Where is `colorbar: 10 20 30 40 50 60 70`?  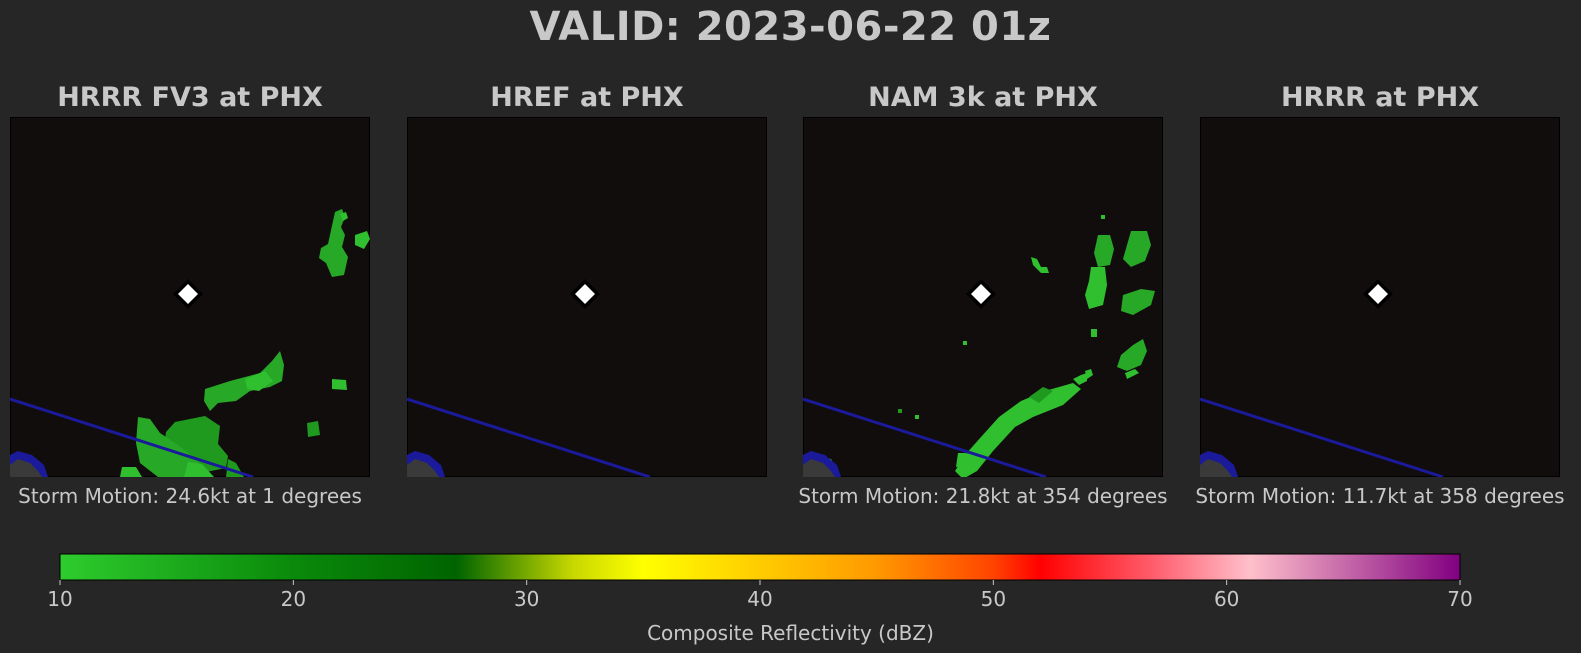 colorbar: 10 20 30 40 50 60 70 is located at coordinates (760, 582).